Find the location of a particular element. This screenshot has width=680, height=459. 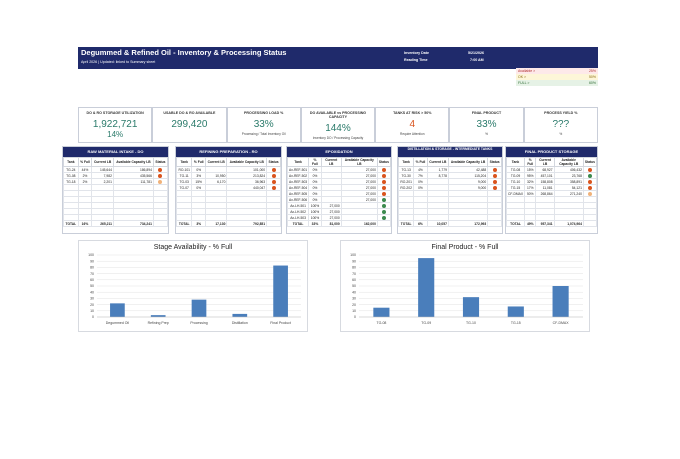

column-header: Status is located at coordinates (494, 162).